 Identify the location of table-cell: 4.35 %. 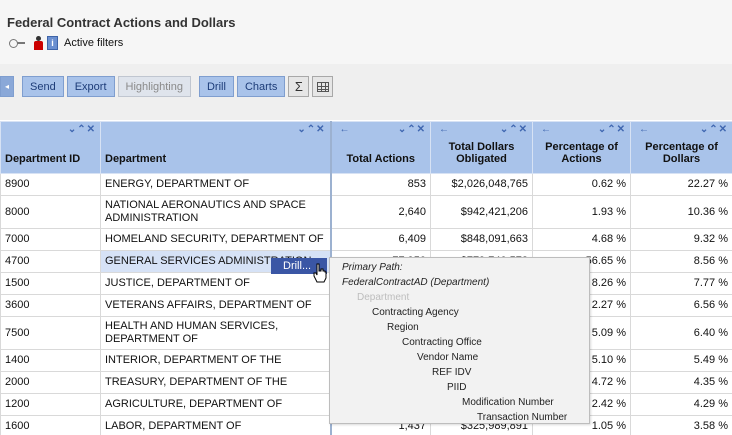
(681, 382).